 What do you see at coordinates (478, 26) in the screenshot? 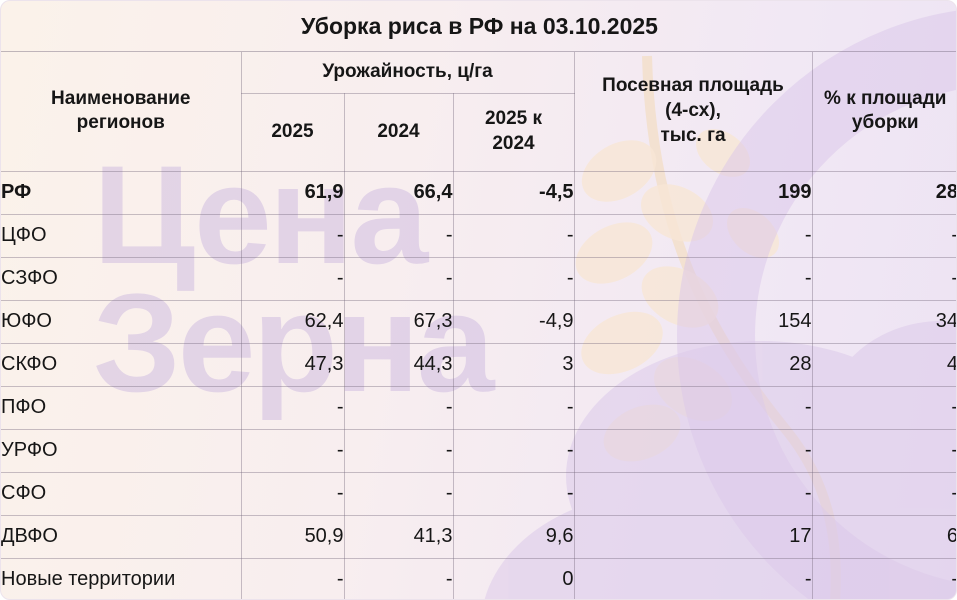
I see `page-title: Уборка риса в РФ на 03.10.2025` at bounding box center [478, 26].